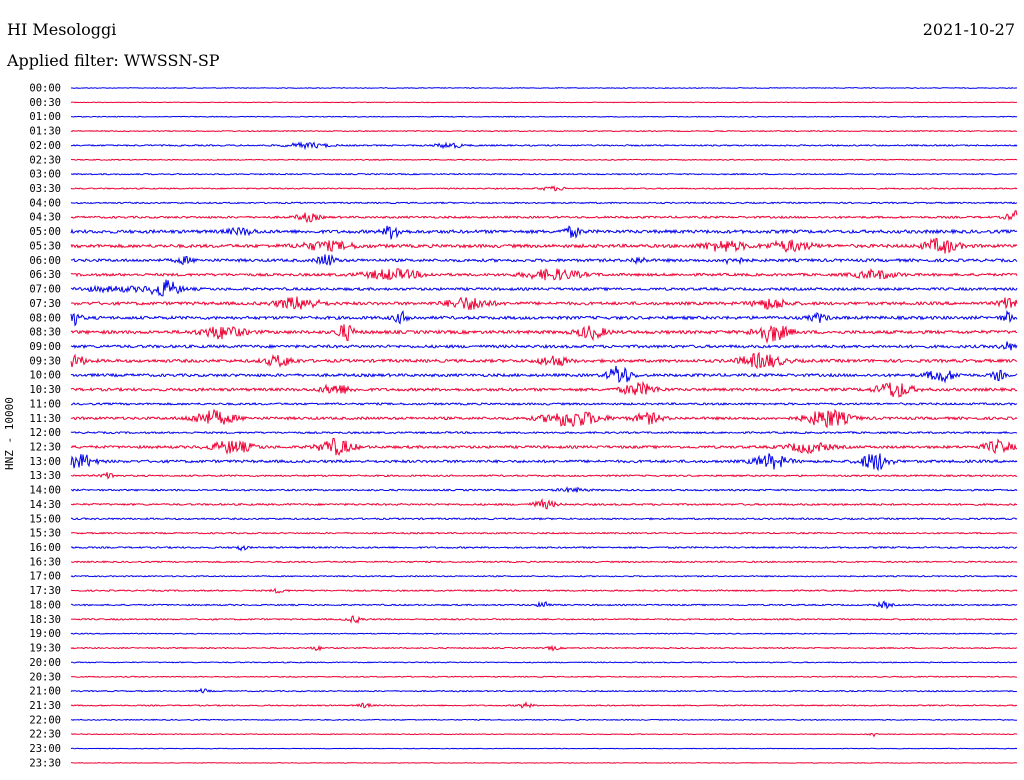  What do you see at coordinates (45, 203) in the screenshot?
I see `row-label-0400: 04:00` at bounding box center [45, 203].